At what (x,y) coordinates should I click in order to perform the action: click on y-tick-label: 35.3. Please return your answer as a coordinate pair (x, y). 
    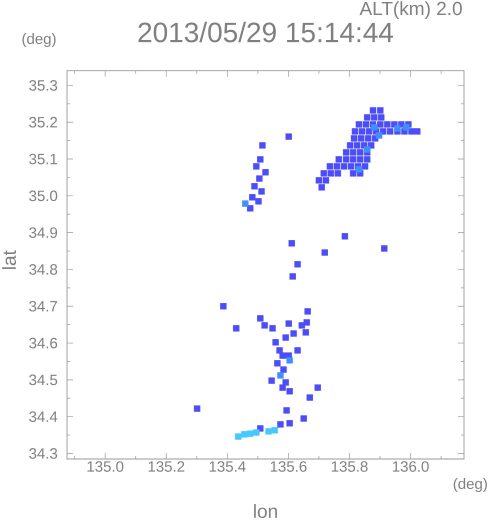
    Looking at the image, I should click on (43, 85).